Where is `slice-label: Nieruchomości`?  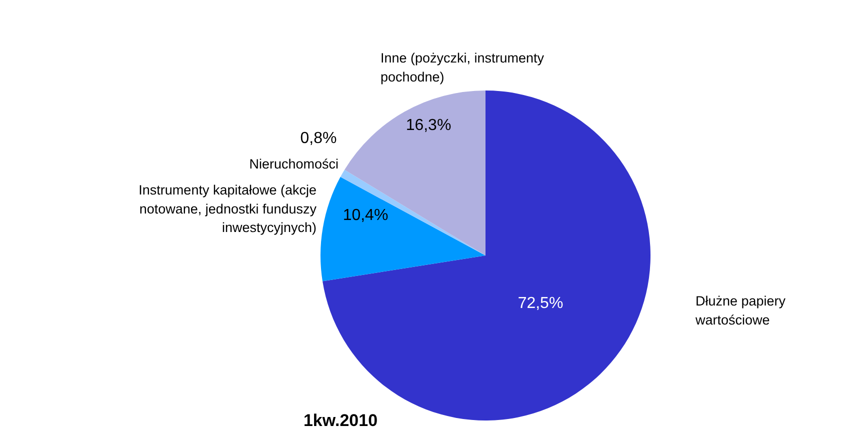
slice-label: Nieruchomości is located at coordinates (293, 164).